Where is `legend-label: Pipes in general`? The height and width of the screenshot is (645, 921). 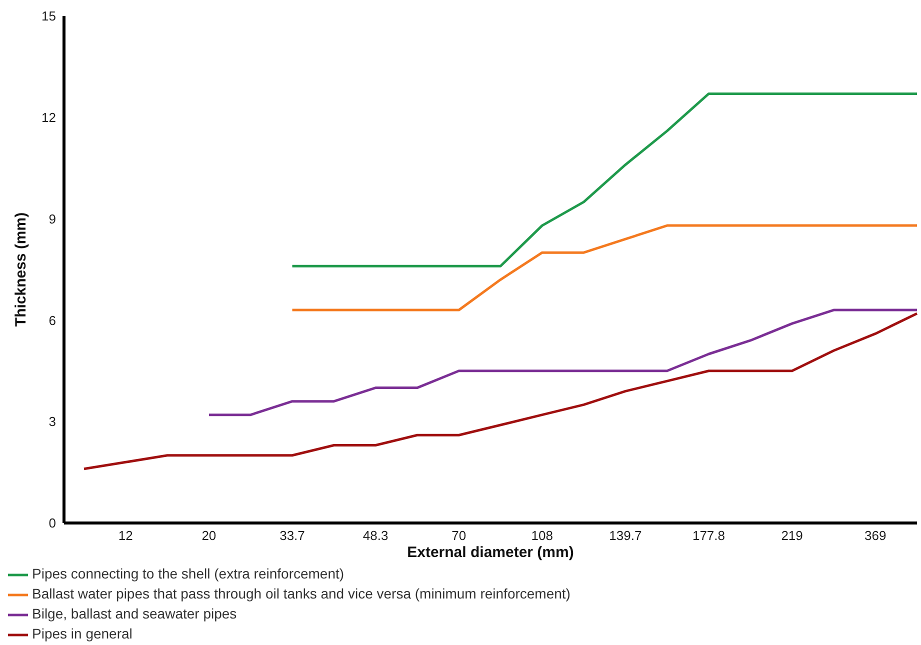
legend-label: Pipes in general is located at coordinates (82, 634).